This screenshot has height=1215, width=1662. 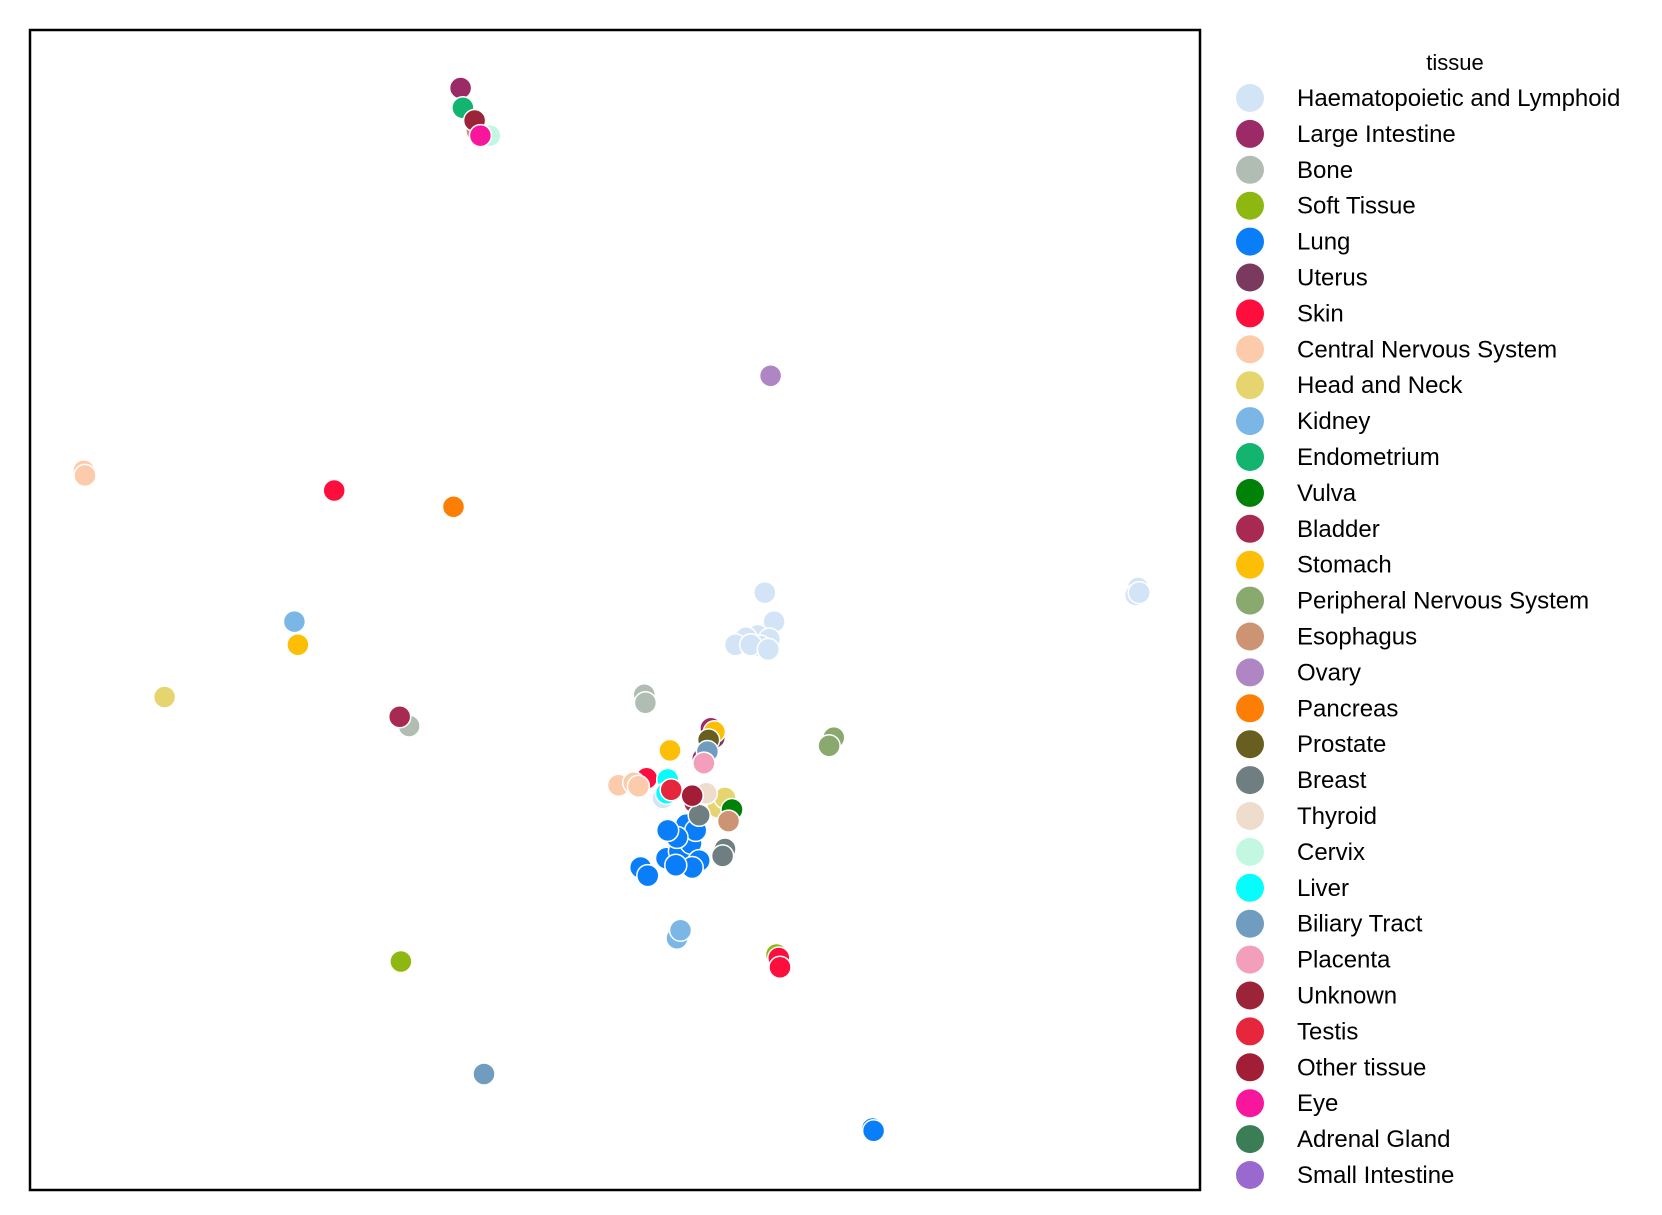 I want to click on legend-label: Lung, so click(x=1323, y=242).